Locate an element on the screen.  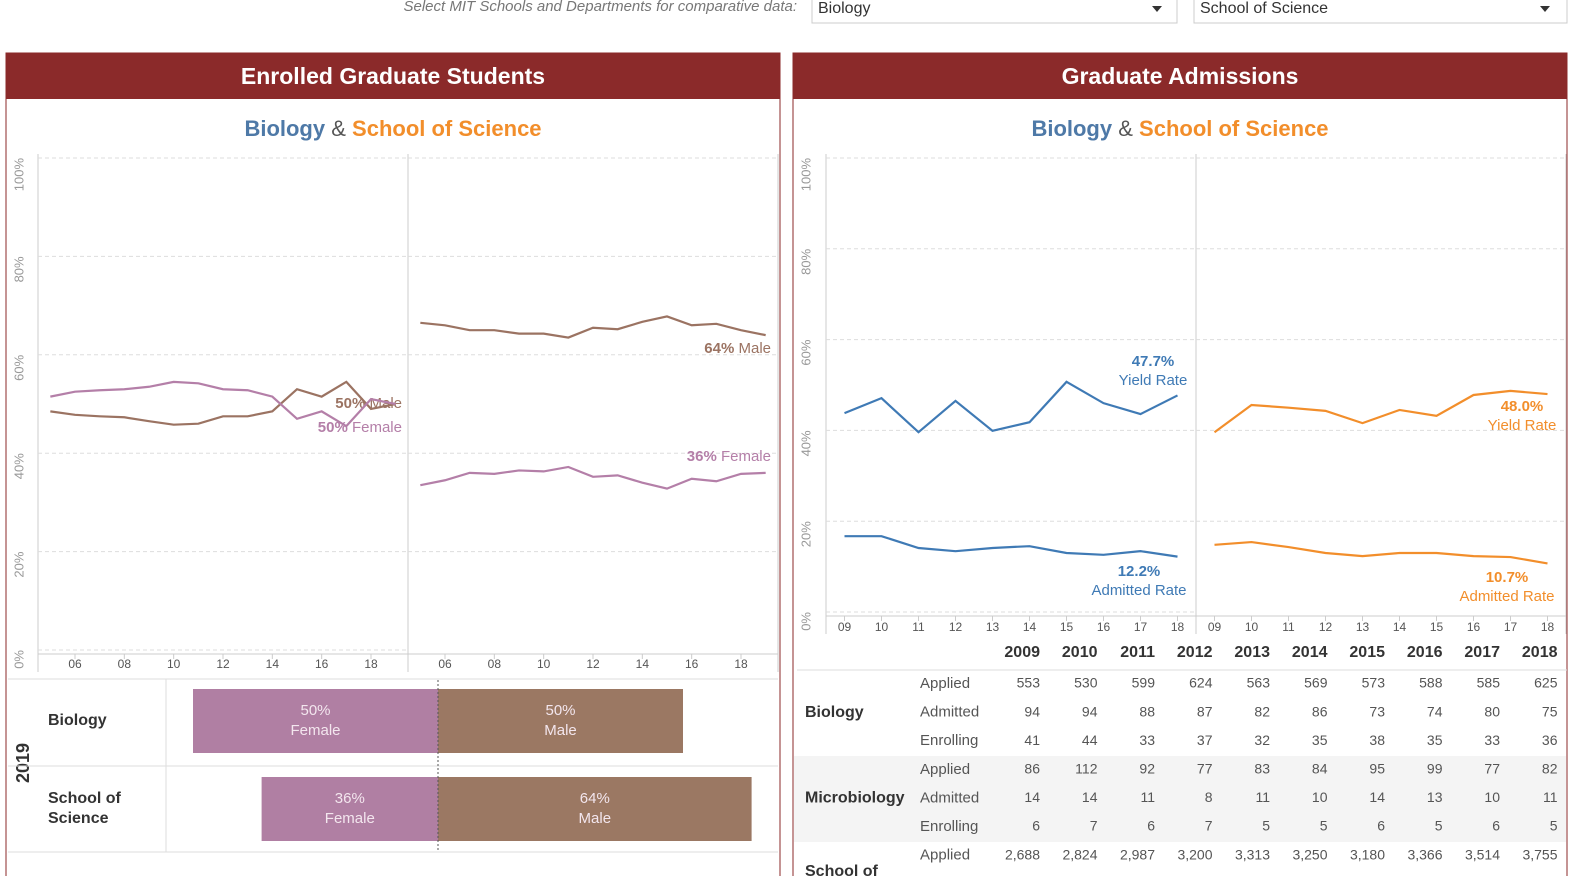
end-label-value: 64% is located at coordinates (719, 348).